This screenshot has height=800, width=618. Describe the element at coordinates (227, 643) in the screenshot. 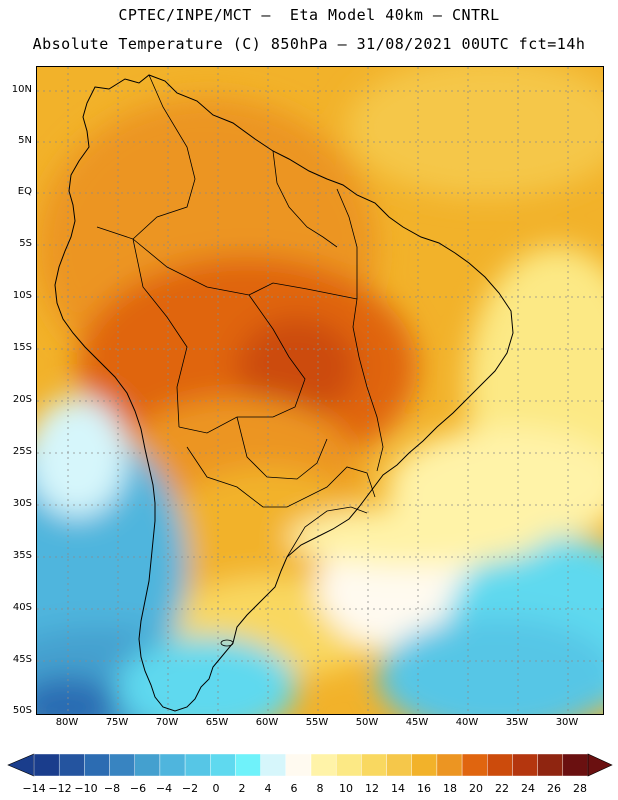

I see `falkland-islands` at that location.